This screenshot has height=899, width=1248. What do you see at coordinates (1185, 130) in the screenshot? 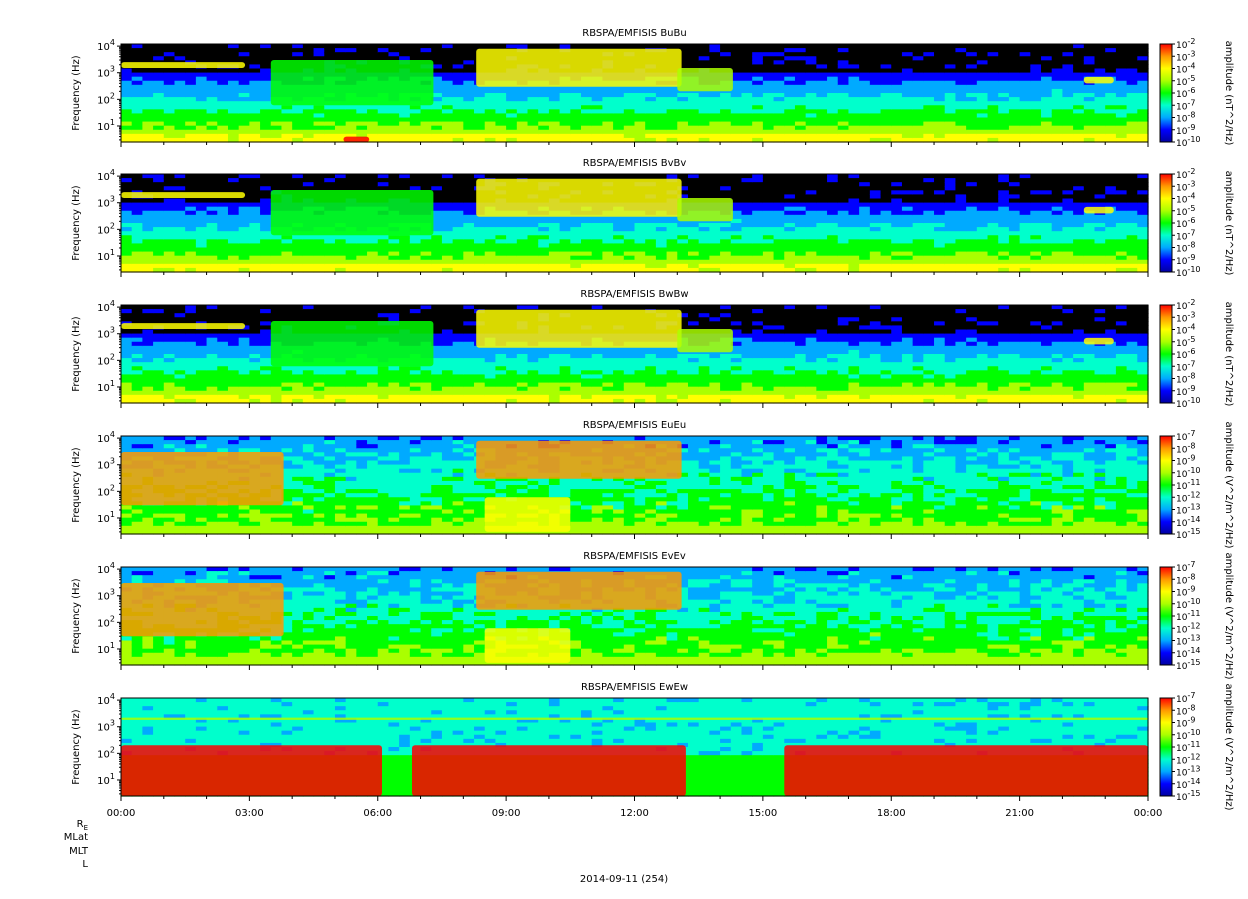
I see `colorbar-tick-label: 10-9` at bounding box center [1185, 130].